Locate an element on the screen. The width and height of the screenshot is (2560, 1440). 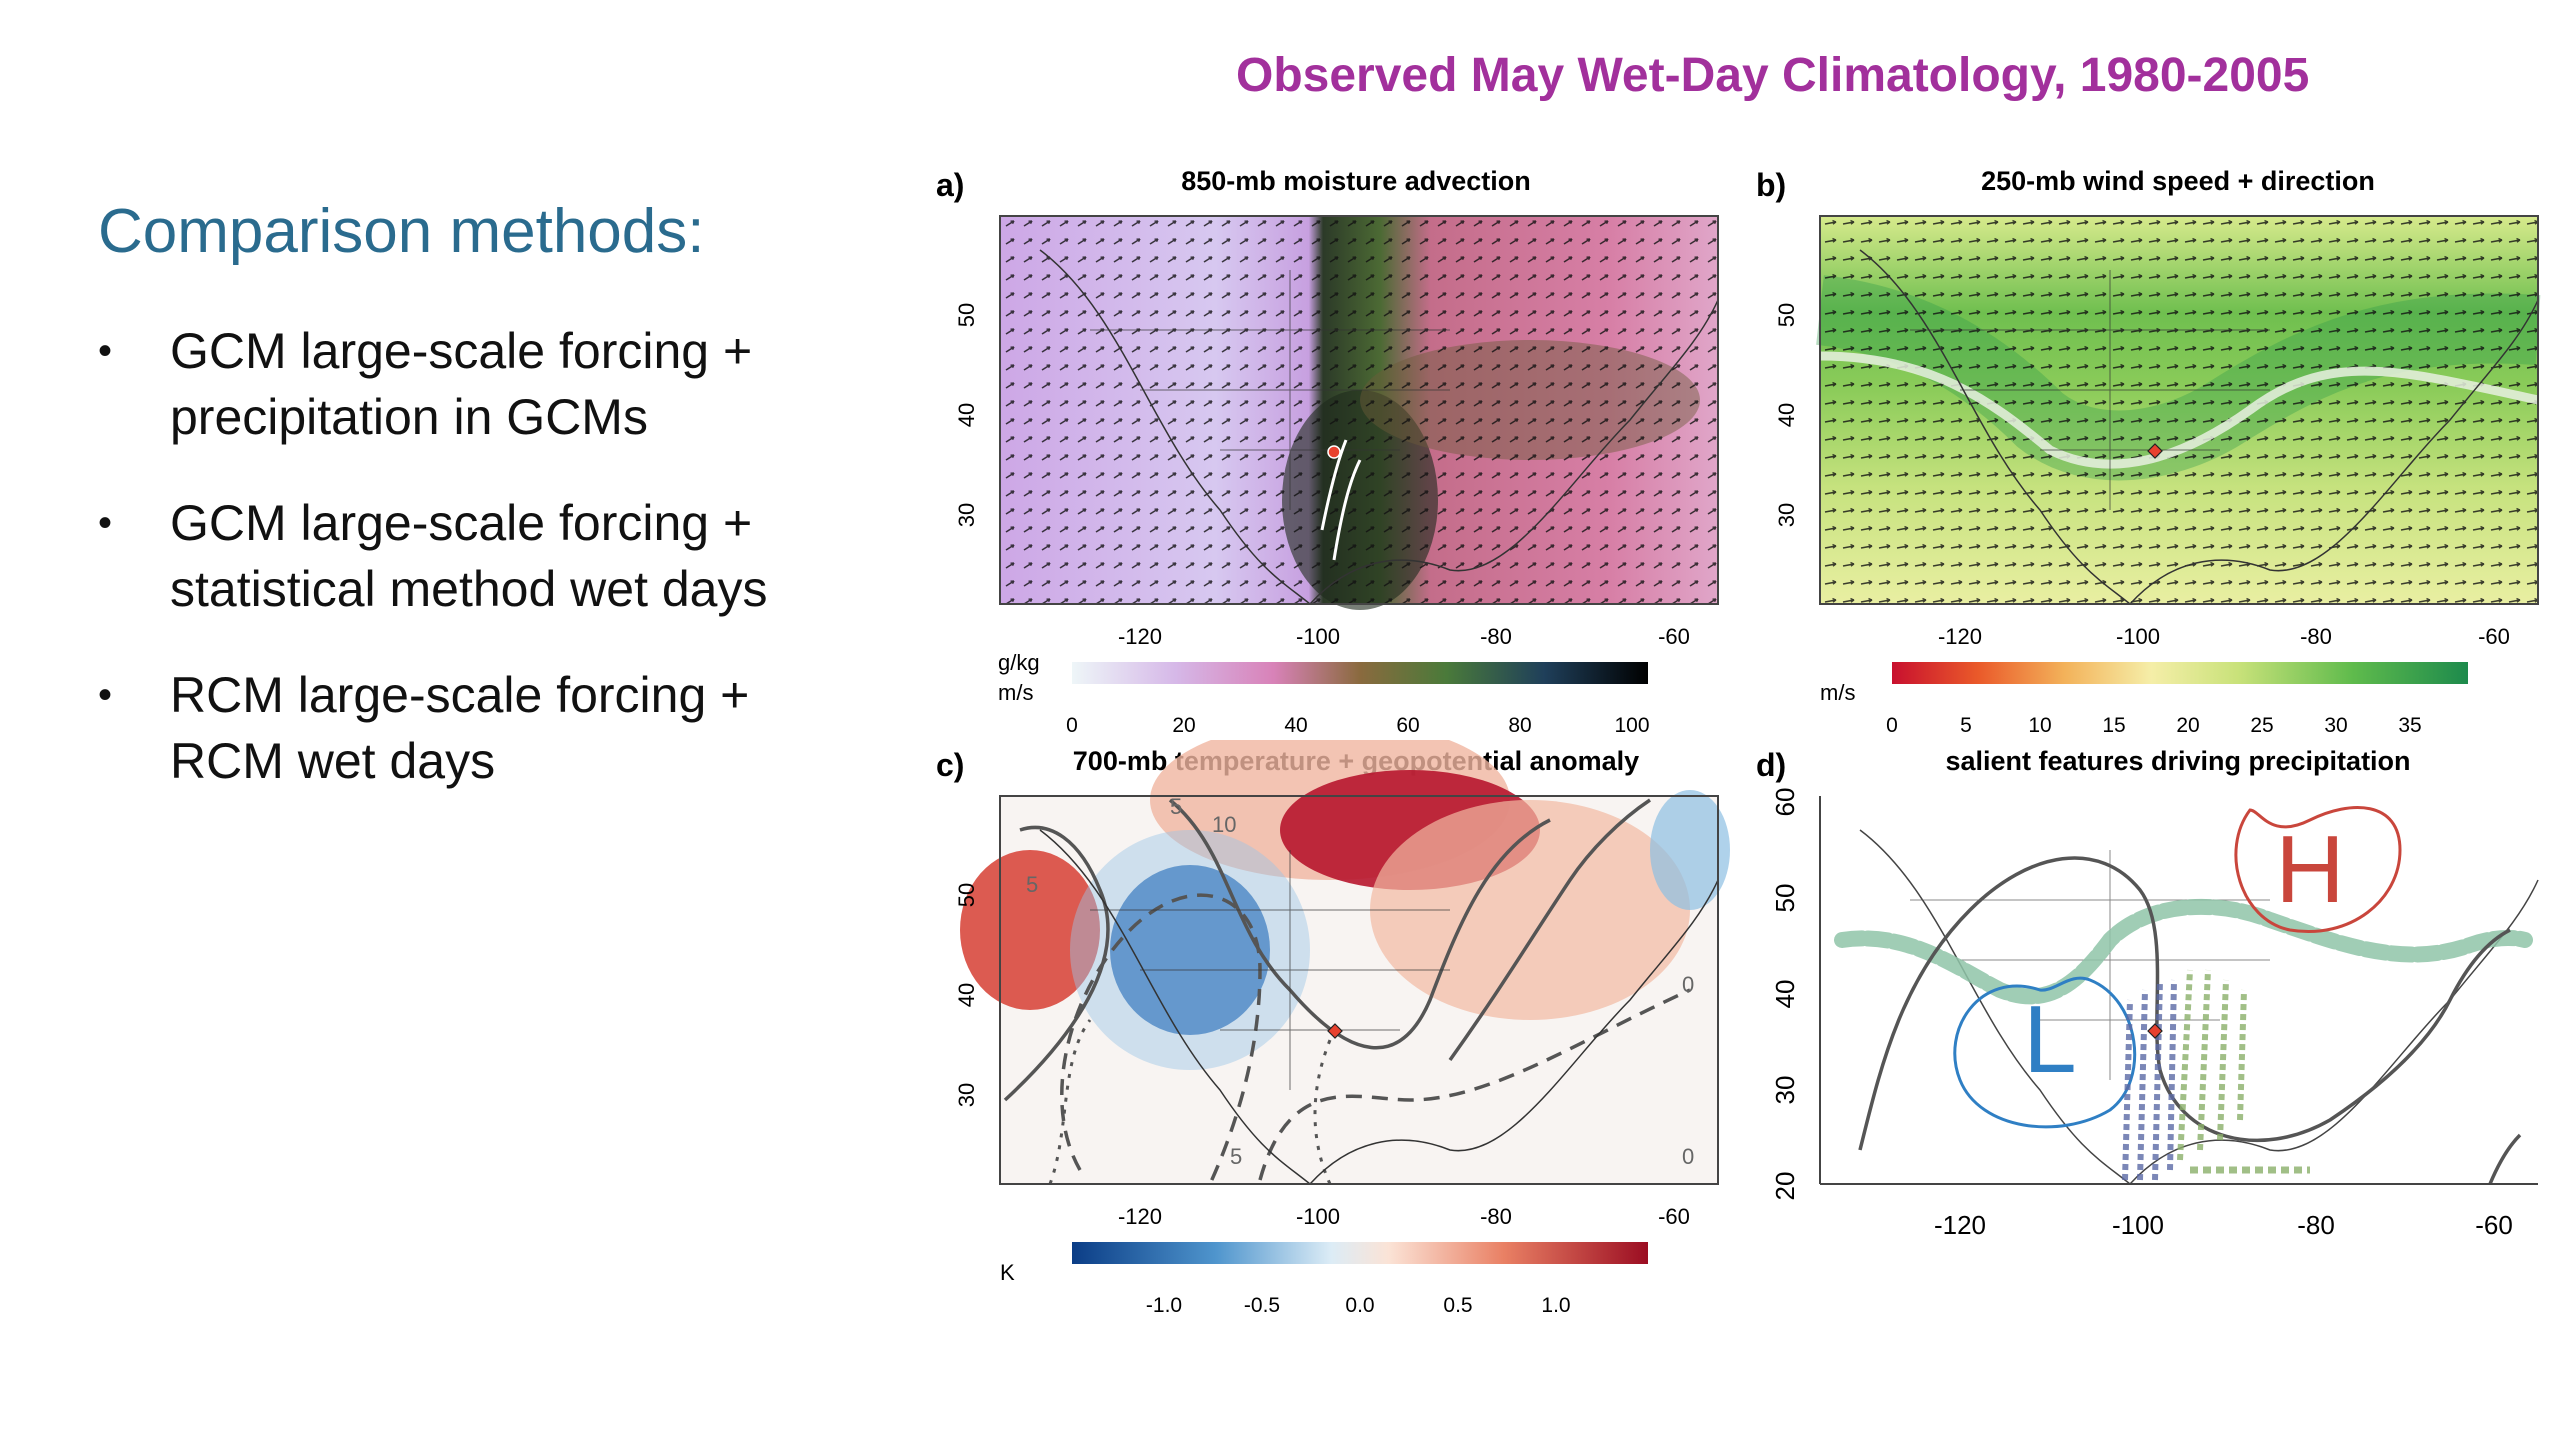
panel-title: salient features driving precipitation is located at coordinates (2177, 761).